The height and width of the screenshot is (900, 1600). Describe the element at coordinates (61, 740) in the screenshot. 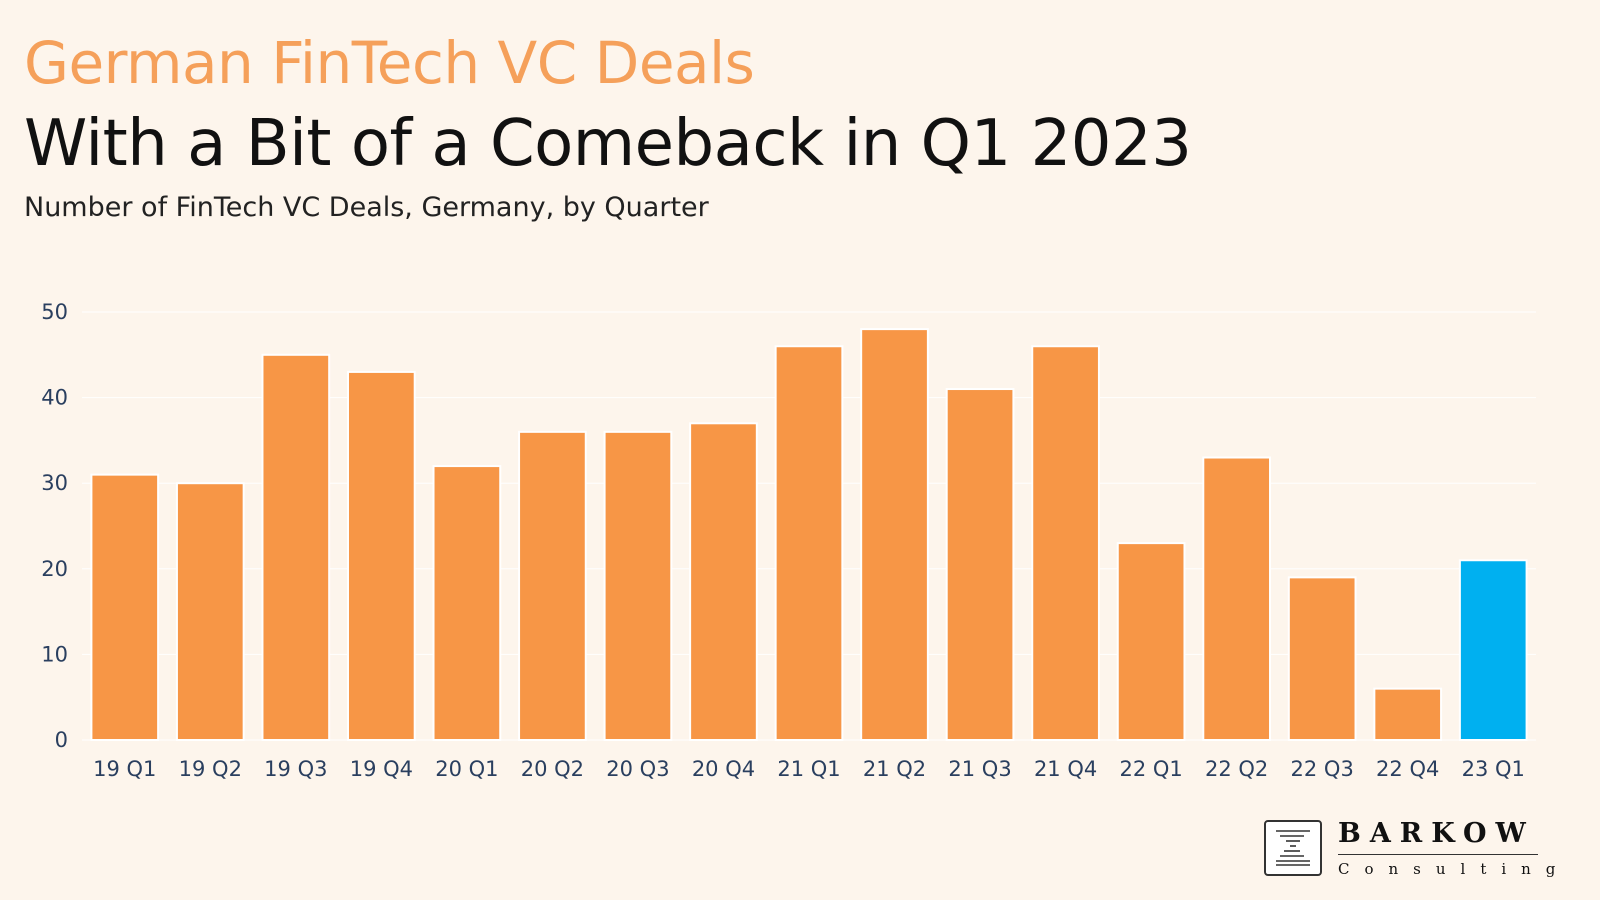

I see `y-tick-label: 0` at that location.